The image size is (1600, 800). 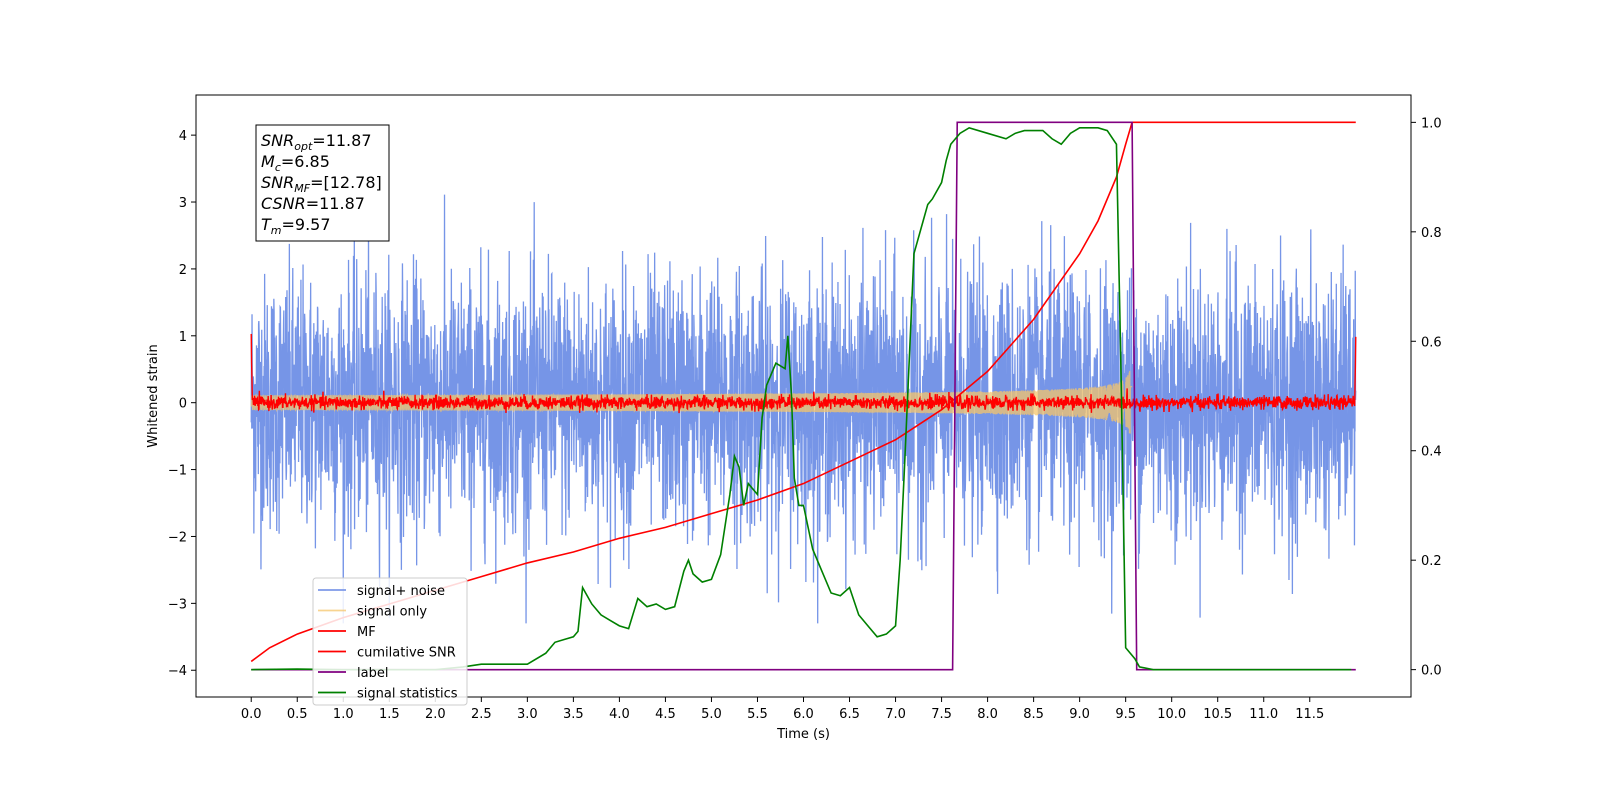 What do you see at coordinates (306, 224) in the screenshot?
I see `annotation-value: =9.57` at bounding box center [306, 224].